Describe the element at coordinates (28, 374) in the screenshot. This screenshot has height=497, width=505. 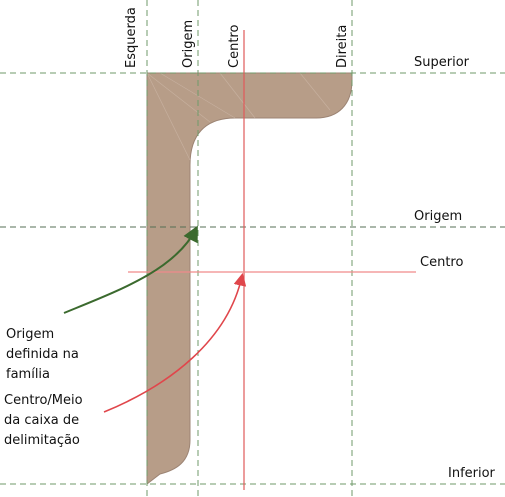
I see `origin-note-line-3: família` at that location.